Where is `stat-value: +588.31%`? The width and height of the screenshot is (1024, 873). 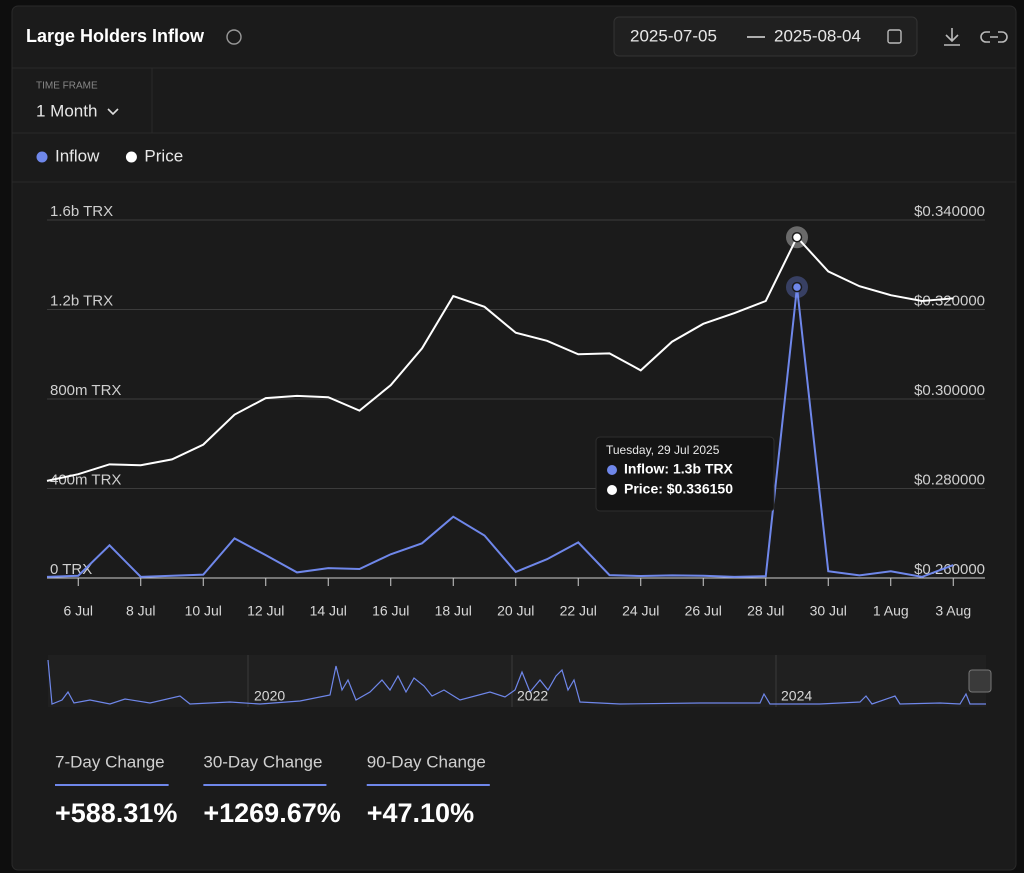
stat-value: +588.31% is located at coordinates (116, 813).